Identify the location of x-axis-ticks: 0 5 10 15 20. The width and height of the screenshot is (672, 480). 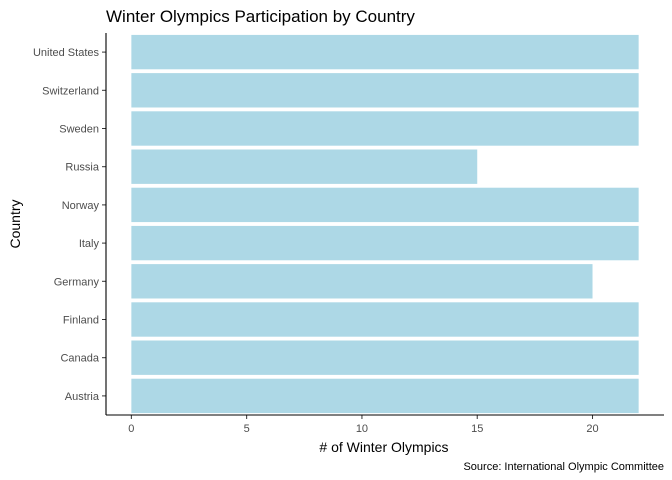
(363, 425).